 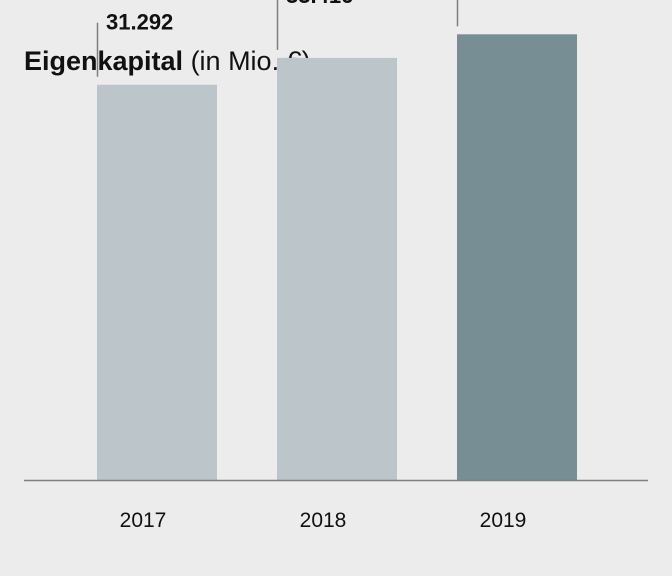 I want to click on x-tick-2017: 2017, so click(x=143, y=520).